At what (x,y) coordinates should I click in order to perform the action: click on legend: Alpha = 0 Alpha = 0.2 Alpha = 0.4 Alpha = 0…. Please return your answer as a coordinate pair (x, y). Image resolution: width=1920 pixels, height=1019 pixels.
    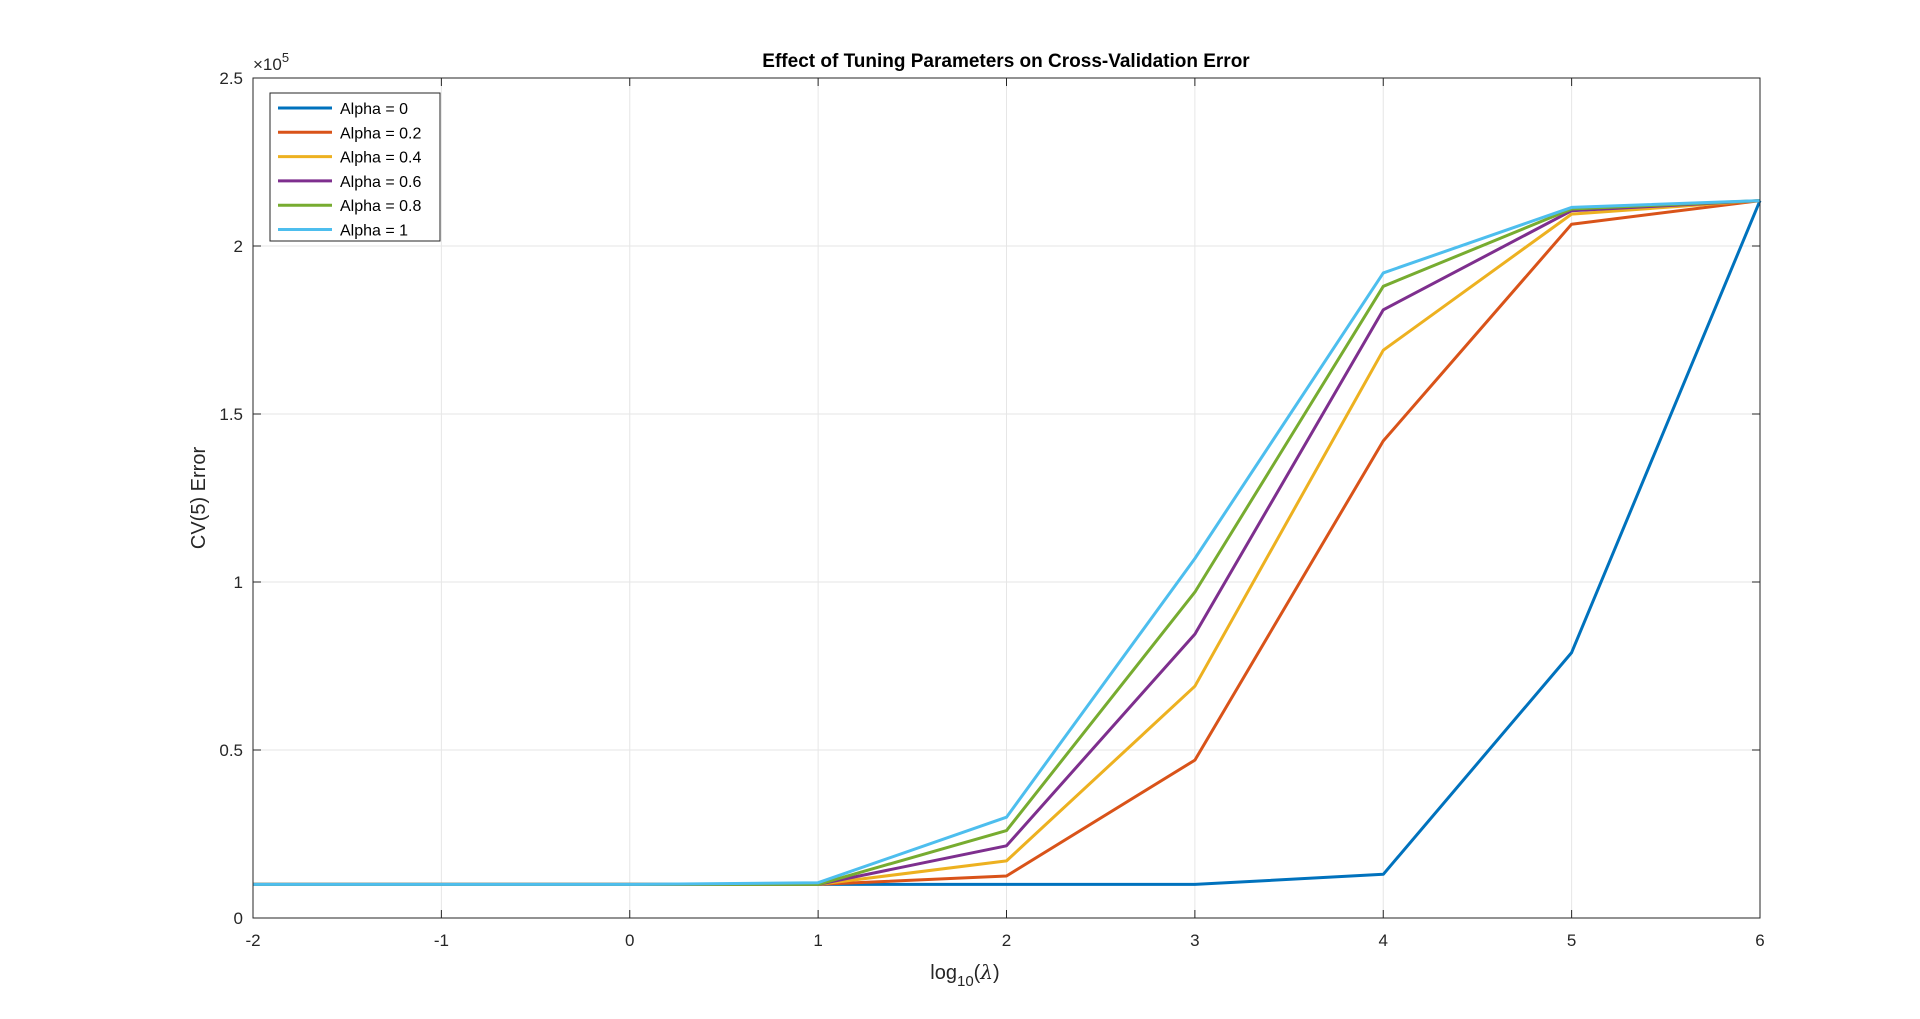
    Looking at the image, I should click on (355, 167).